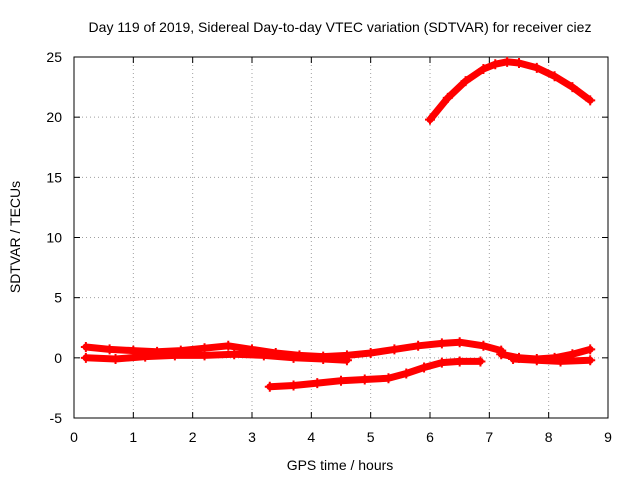  Describe the element at coordinates (608, 437) in the screenshot. I see `x-tick-label: 9` at that location.